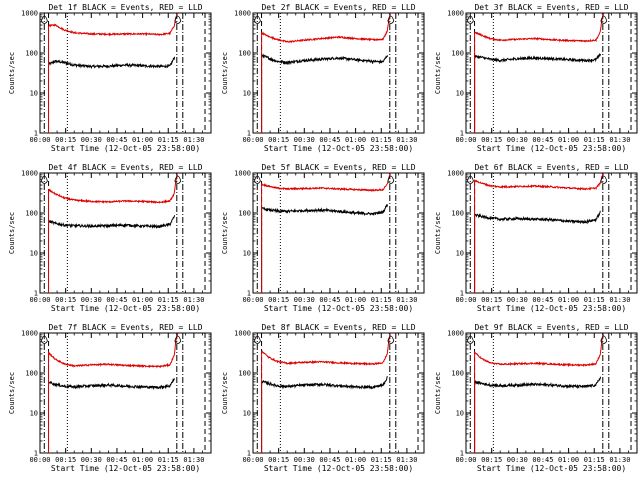  Describe the element at coordinates (551, 7) in the screenshot. I see `panel-title: Det 3f BLACK = Events, RED = LLD` at that location.